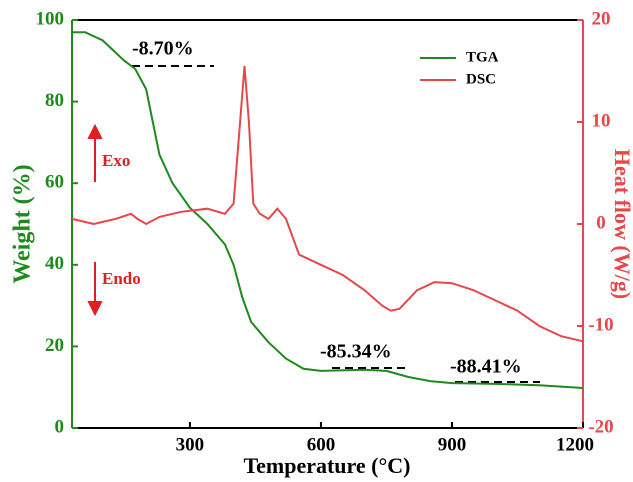  What do you see at coordinates (621, 224) in the screenshot?
I see `y2-axis-label: Heat flow (W/g)` at bounding box center [621, 224].